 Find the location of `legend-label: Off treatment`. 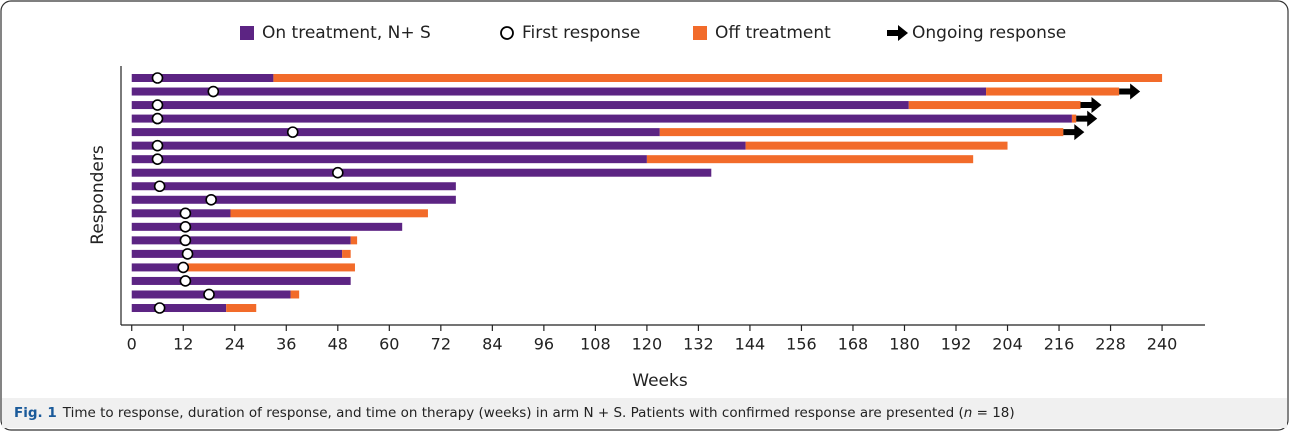

legend-label: Off treatment is located at coordinates (773, 33).